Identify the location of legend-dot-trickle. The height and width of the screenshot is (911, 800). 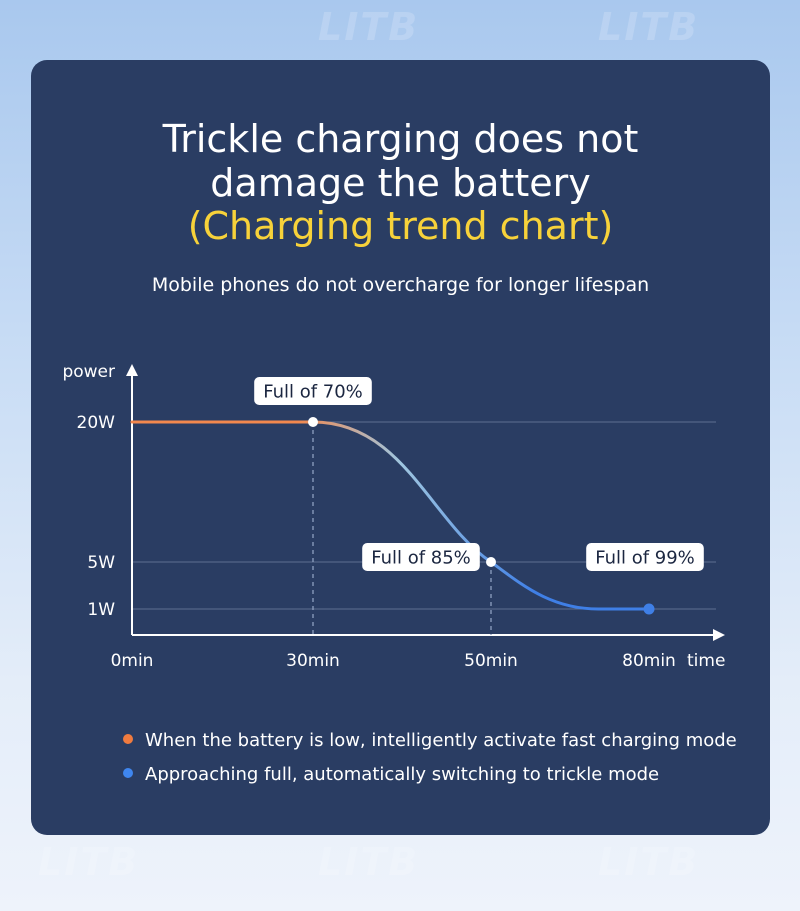
(128, 773).